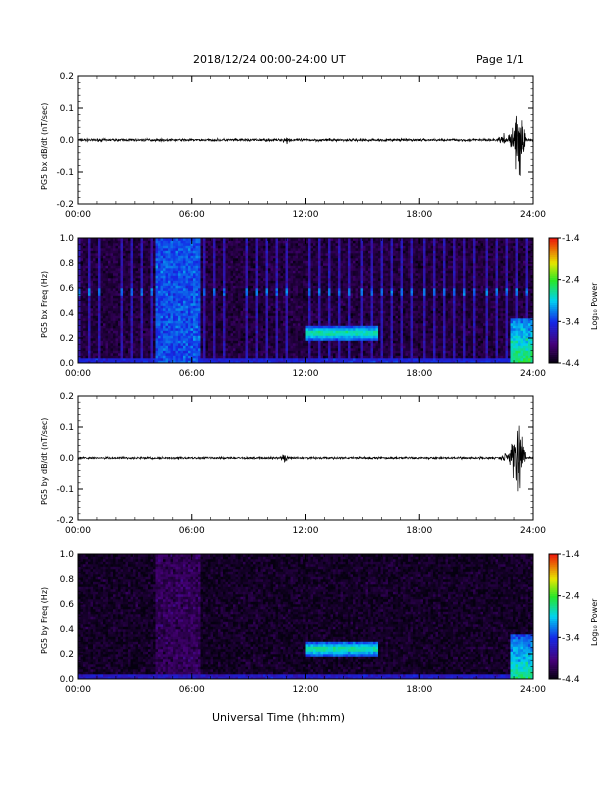 The width and height of the screenshot is (612, 792). I want to click on y-tick-label: 0.1, so click(67, 109).